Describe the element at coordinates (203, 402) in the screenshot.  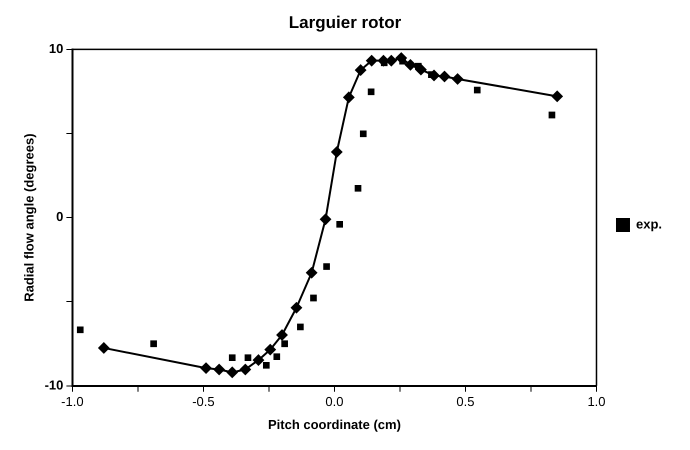
I see `x-tick-label: -0.5` at that location.